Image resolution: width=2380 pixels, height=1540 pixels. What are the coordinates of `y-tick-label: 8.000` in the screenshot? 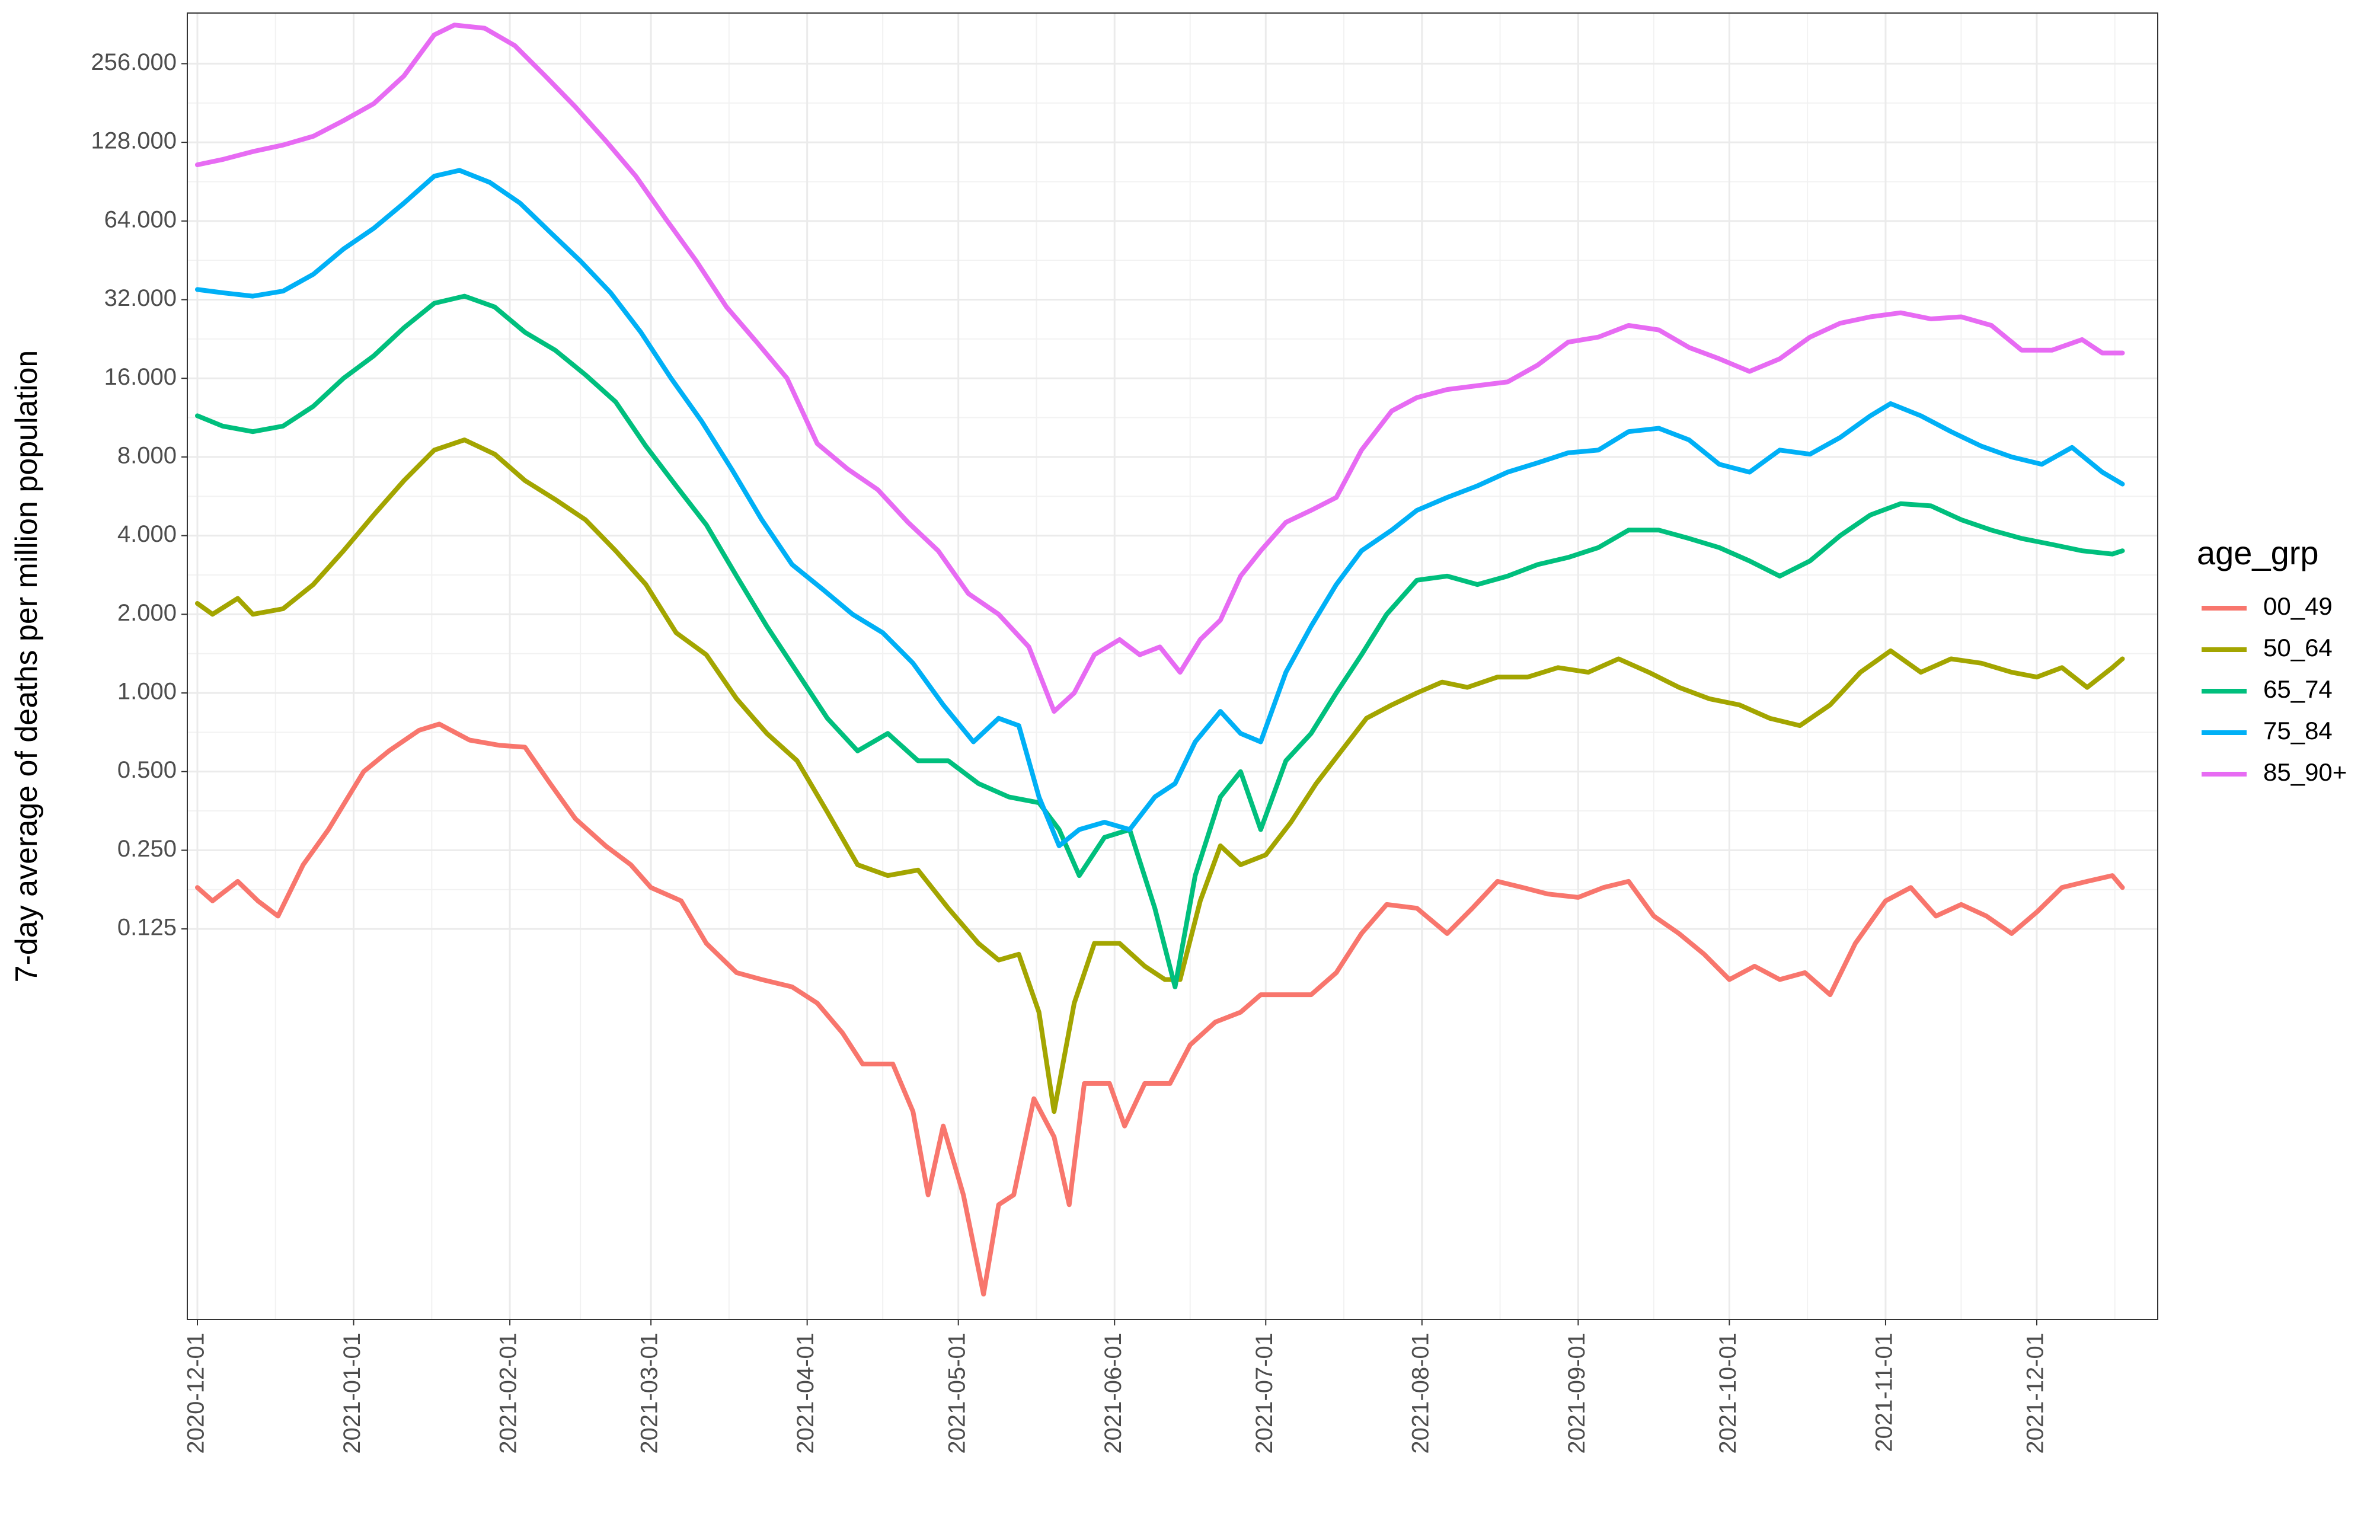 It's located at (147, 455).